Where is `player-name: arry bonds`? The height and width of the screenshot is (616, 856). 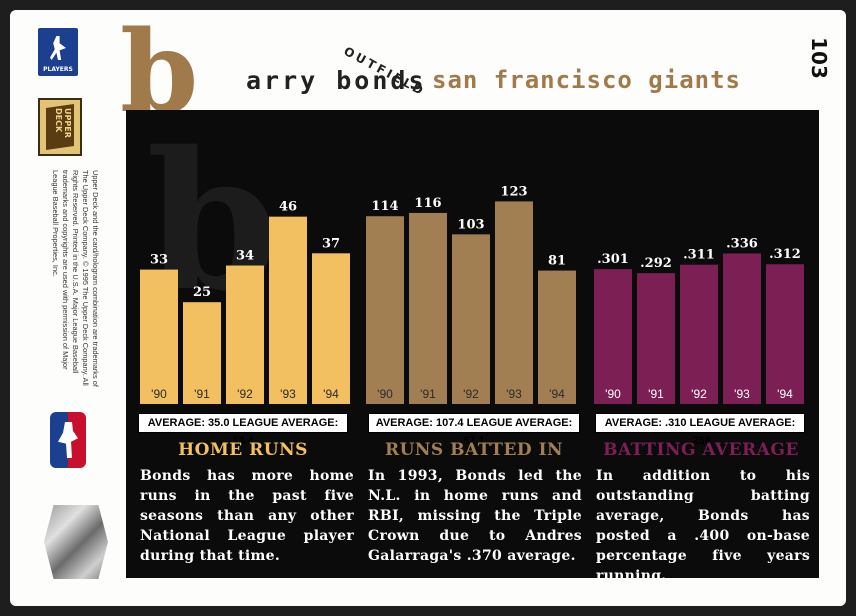 player-name: arry bonds is located at coordinates (336, 80).